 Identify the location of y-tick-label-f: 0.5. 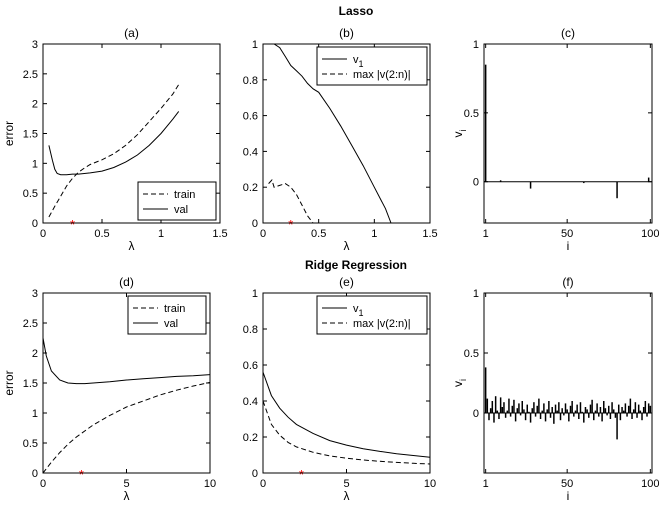
(471, 354).